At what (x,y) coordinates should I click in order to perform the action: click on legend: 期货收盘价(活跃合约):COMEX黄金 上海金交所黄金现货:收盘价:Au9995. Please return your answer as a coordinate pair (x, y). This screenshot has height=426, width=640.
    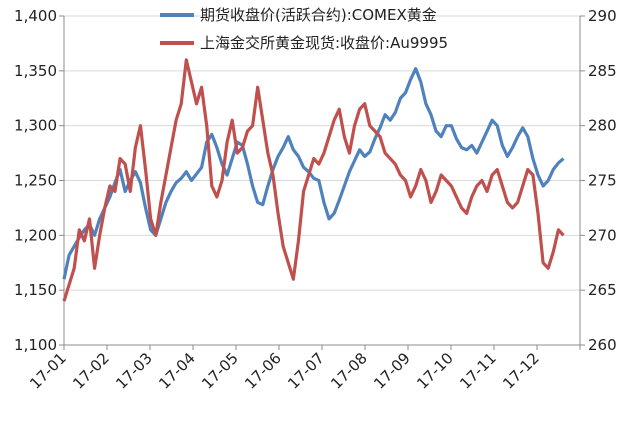
    Looking at the image, I should click on (304, 29).